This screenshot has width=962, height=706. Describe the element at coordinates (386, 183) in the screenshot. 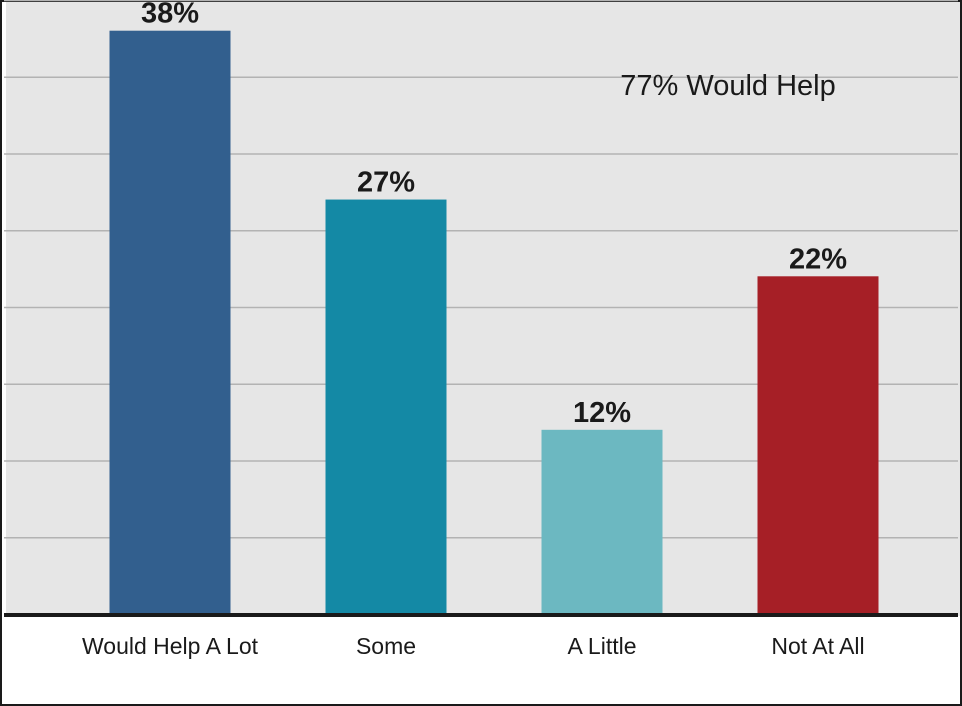

I see `value-label: 27%` at that location.